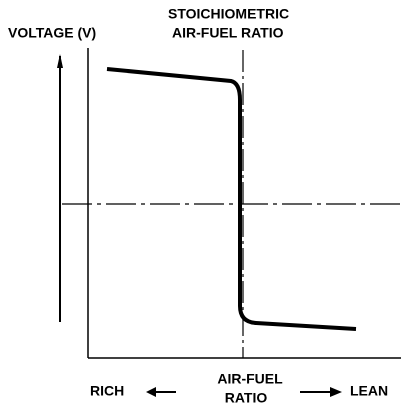 This screenshot has height=412, width=416. I want to click on x-axis-label: AIR-FUEL, so click(250, 379).